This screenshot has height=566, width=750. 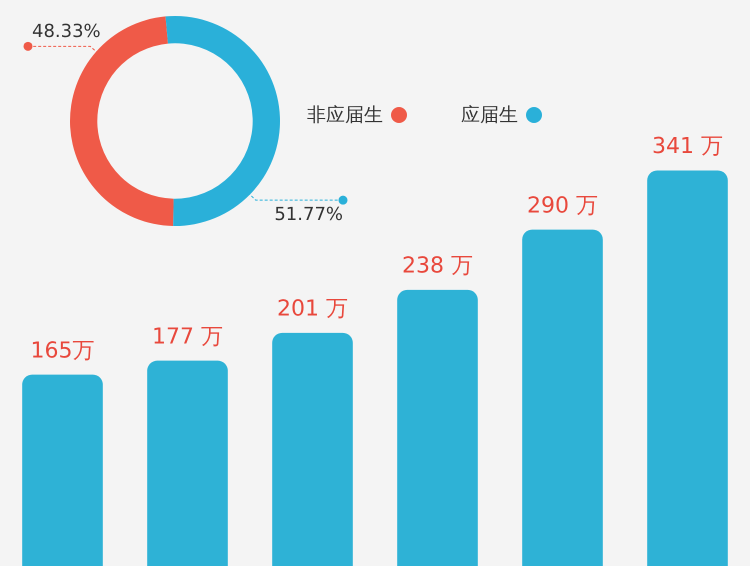 I want to click on data-label: 51.77%, so click(x=308, y=214).